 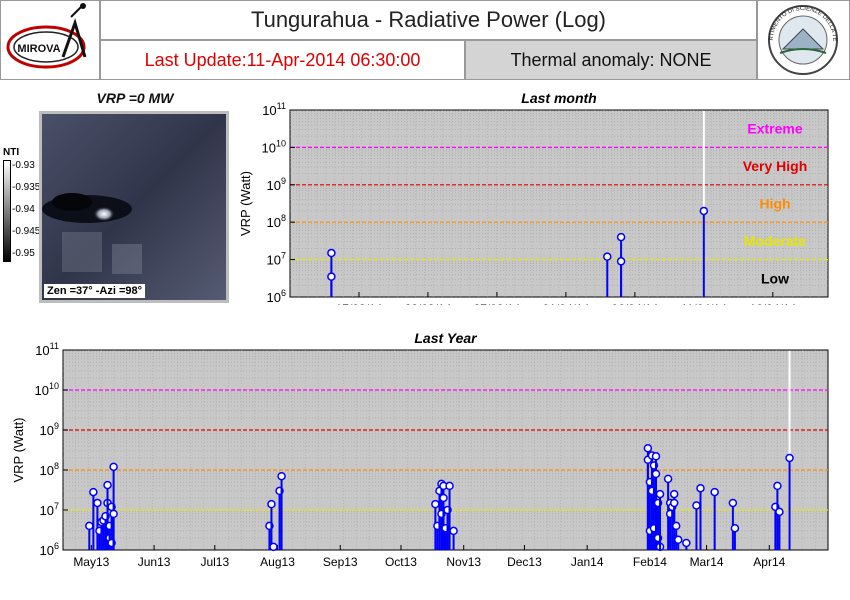 I want to click on mirova-logo: MIROVA, so click(x=50, y=40).